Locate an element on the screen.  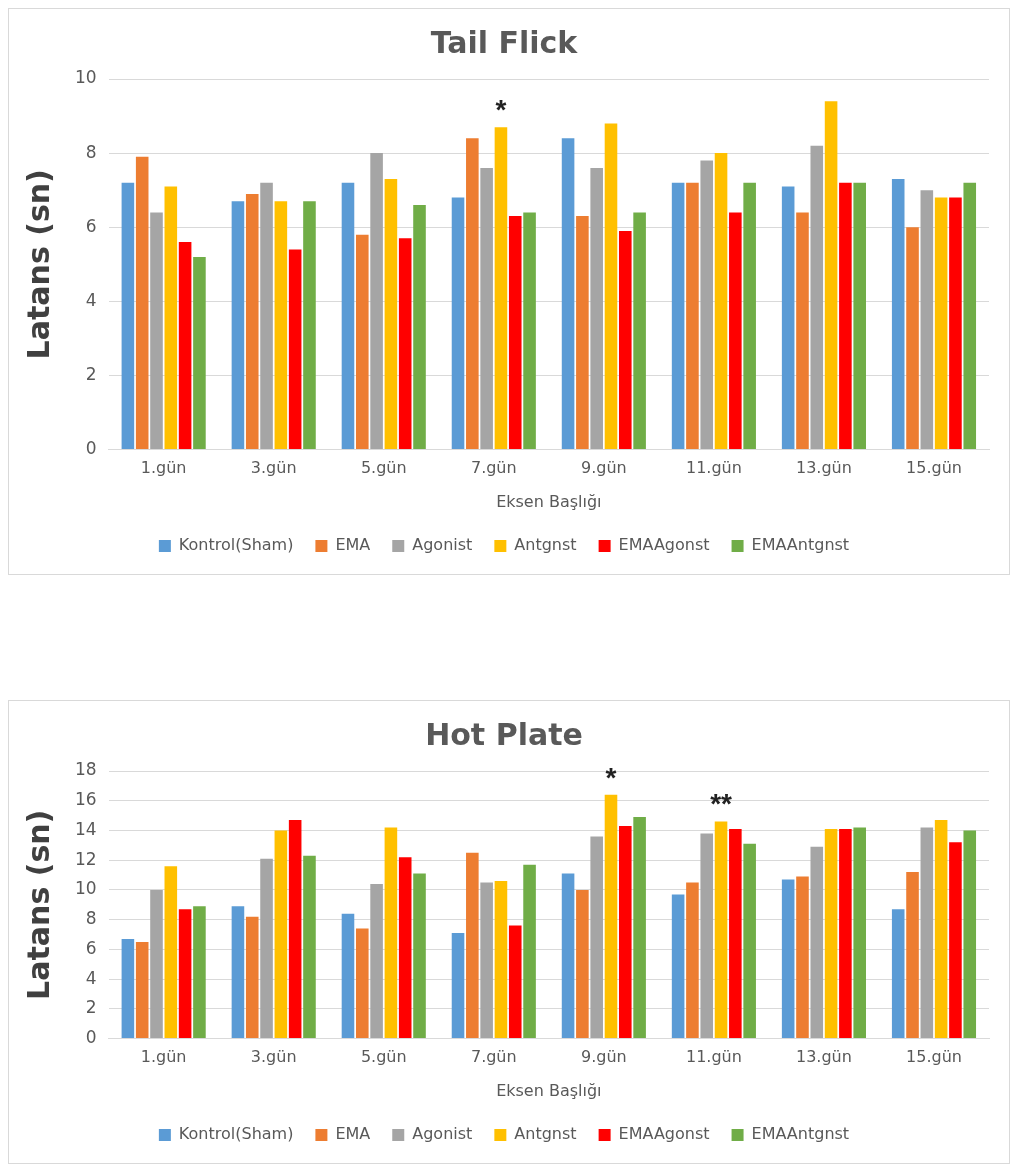
x-axis-title: Eksen Başlığı is located at coordinates (549, 1090).